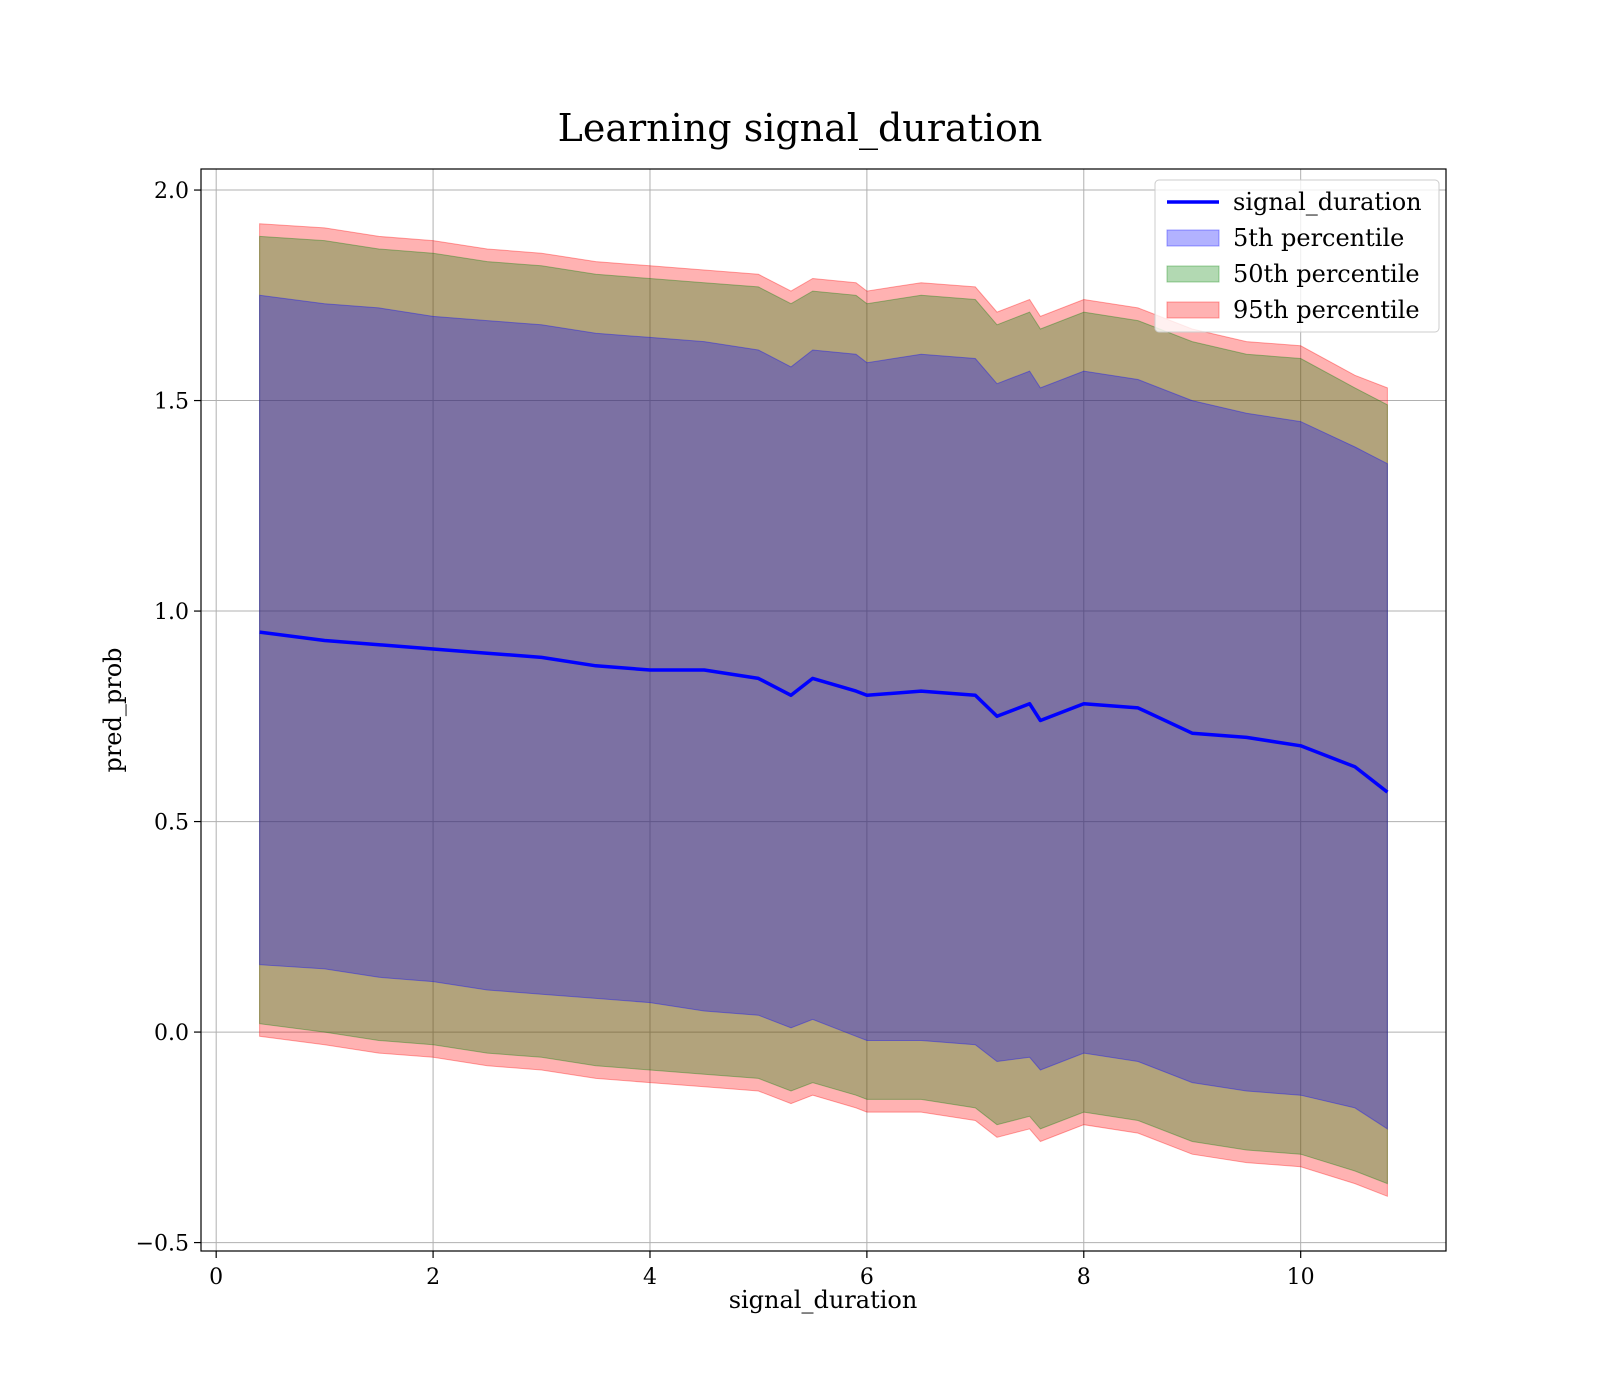  I want to click on x-tick-label: 8, so click(1084, 1277).